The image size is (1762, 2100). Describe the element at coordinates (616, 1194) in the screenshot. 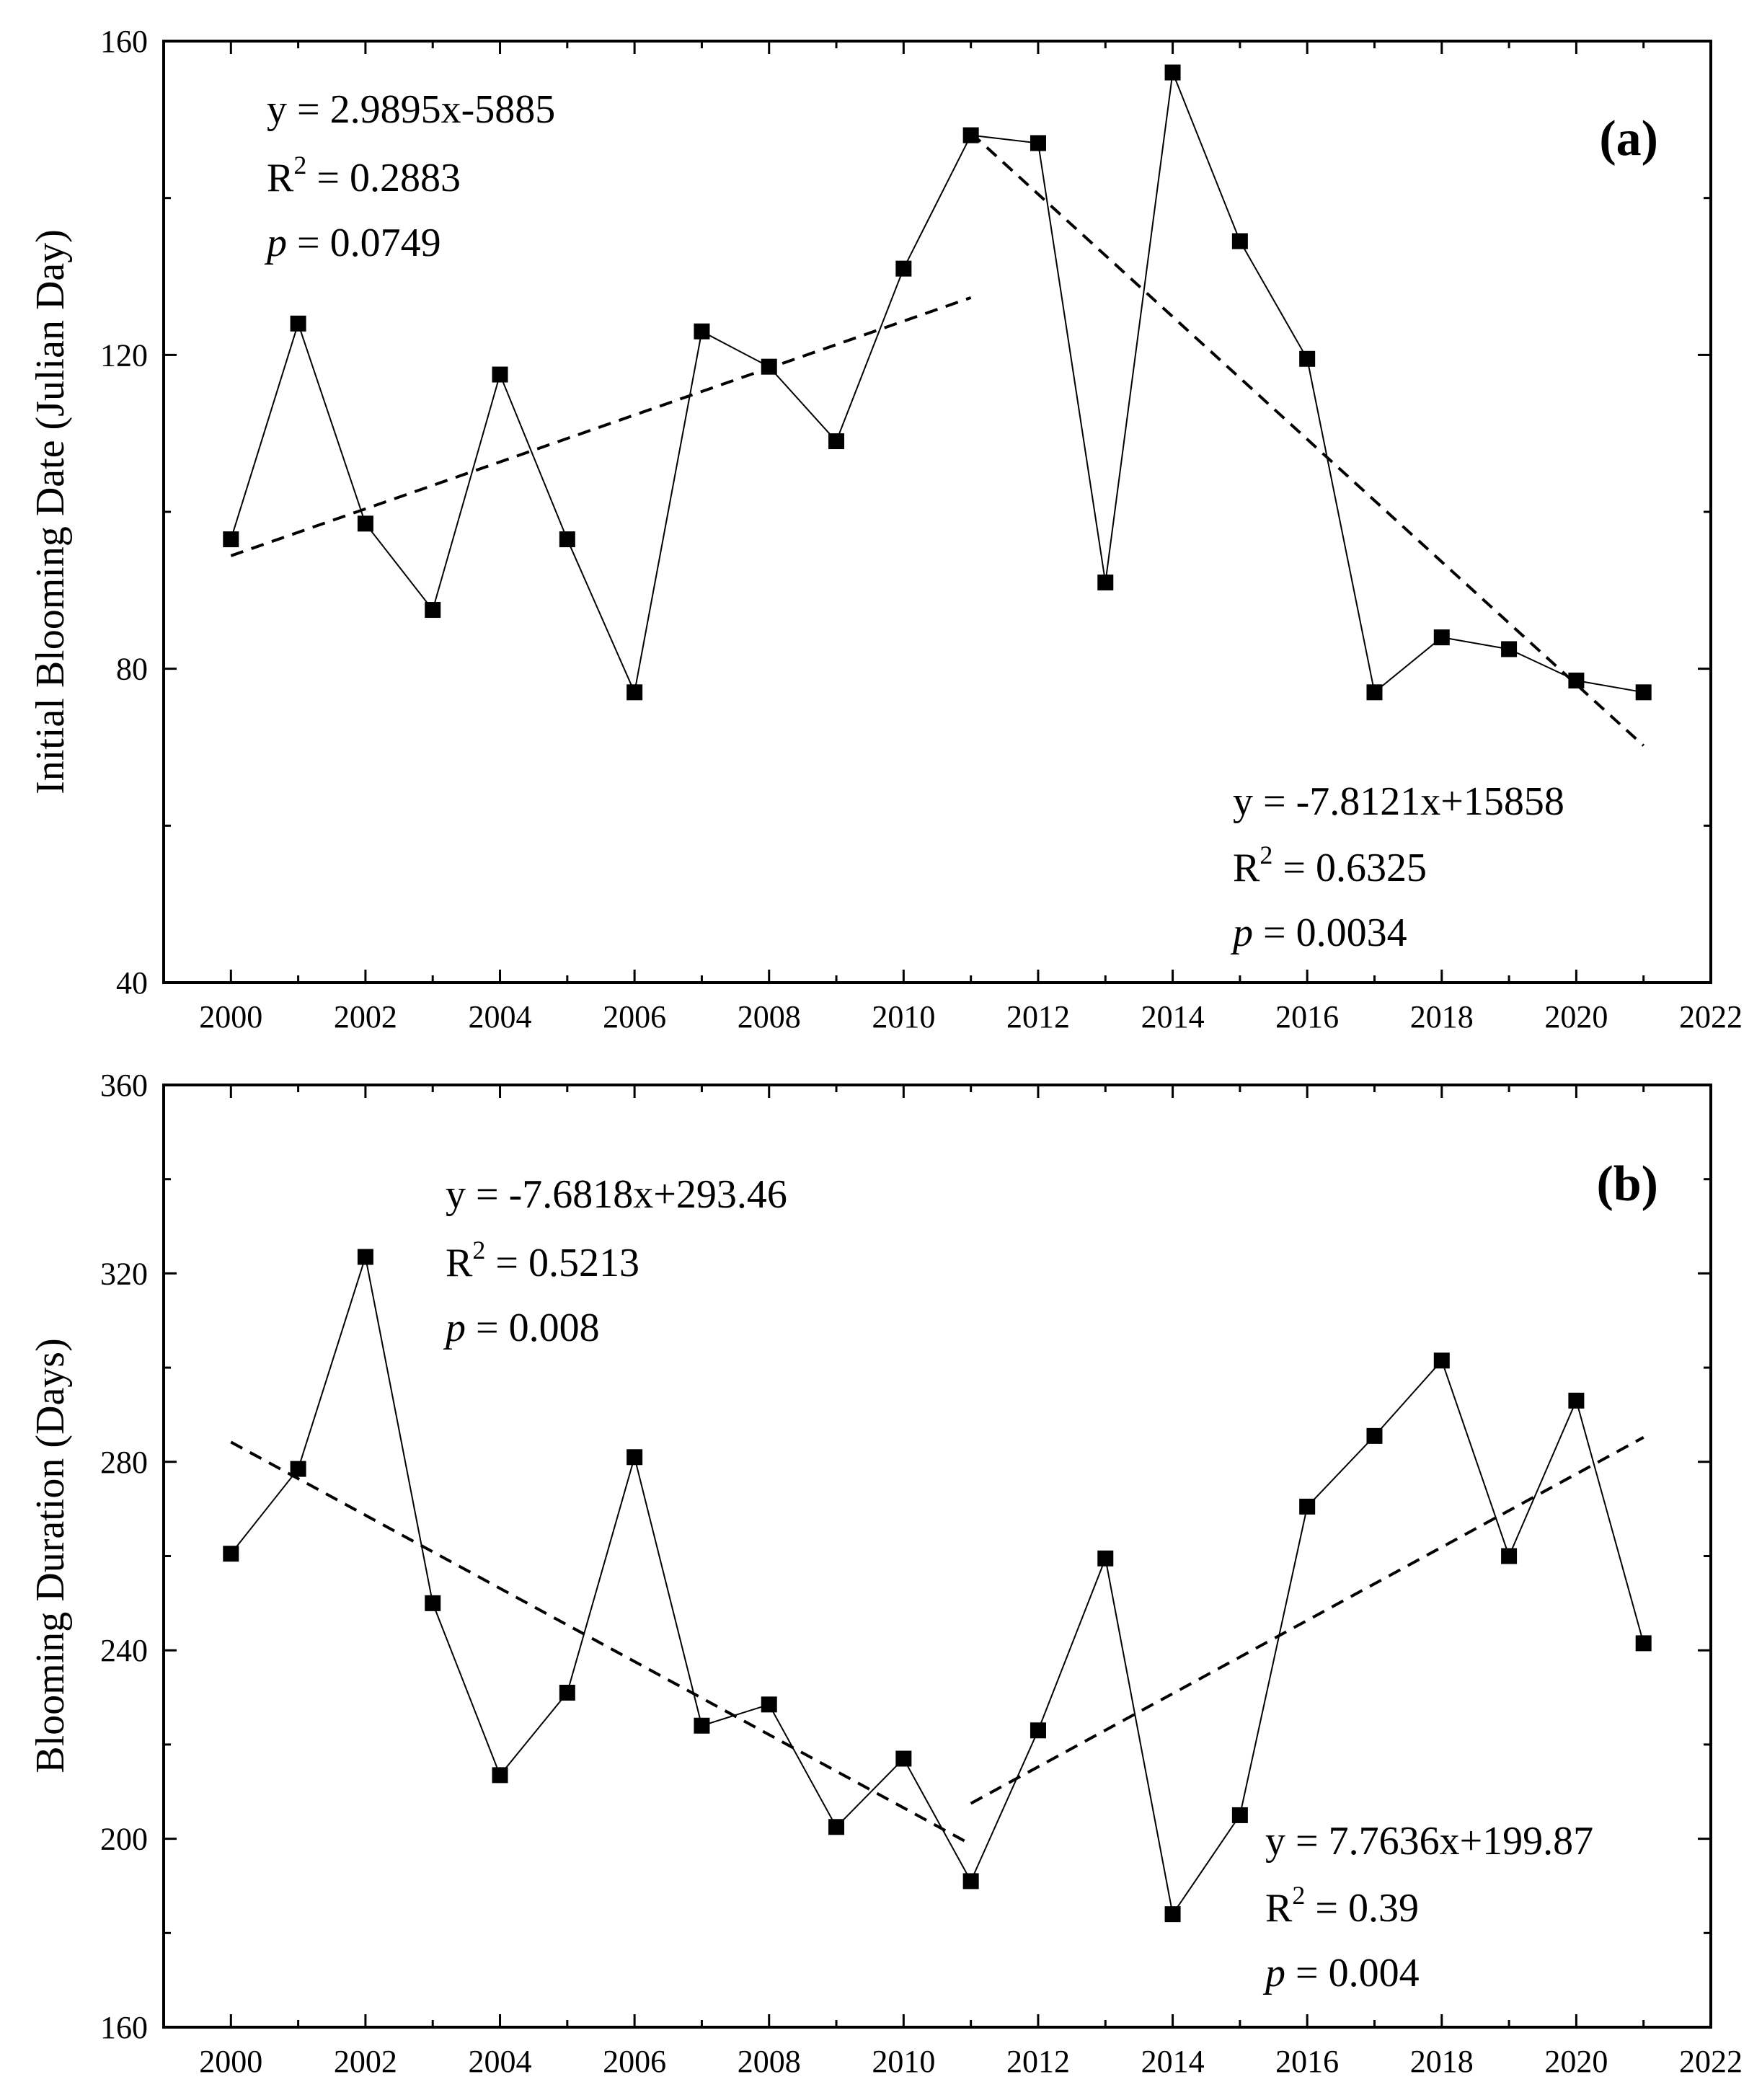

I see `equation-text: y = -7.6818x+293.46` at that location.